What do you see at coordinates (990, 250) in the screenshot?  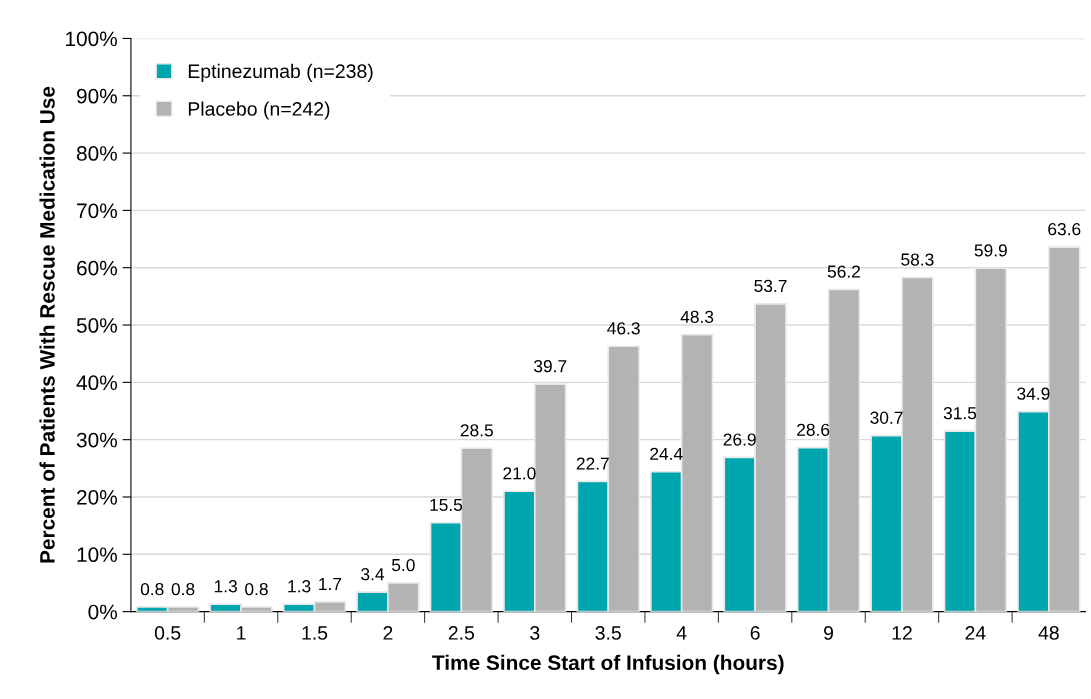 I see `data-label: 59.9` at bounding box center [990, 250].